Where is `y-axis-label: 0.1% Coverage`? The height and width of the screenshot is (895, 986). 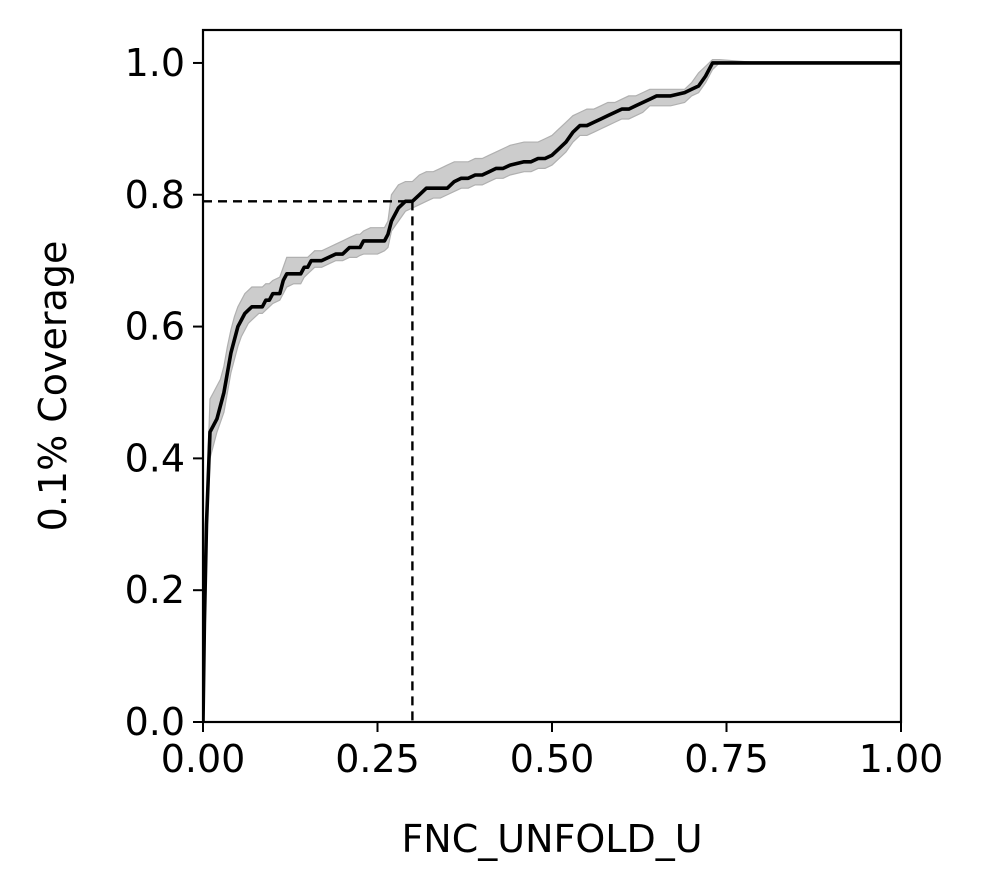 y-axis-label: 0.1% Coverage is located at coordinates (53, 386).